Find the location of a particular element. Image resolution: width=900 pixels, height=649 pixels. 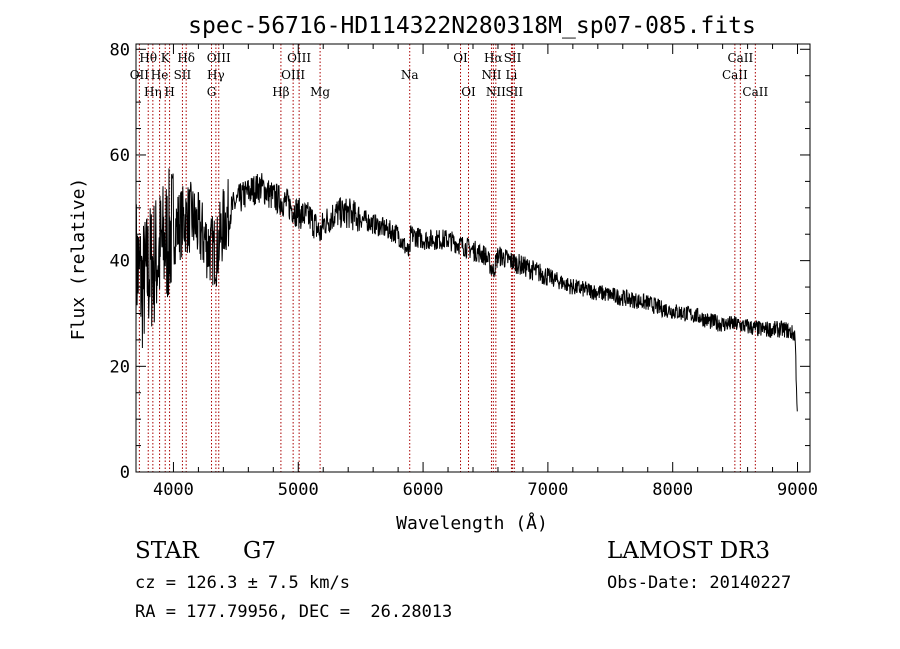

line-label-24: CaII is located at coordinates (735, 75).